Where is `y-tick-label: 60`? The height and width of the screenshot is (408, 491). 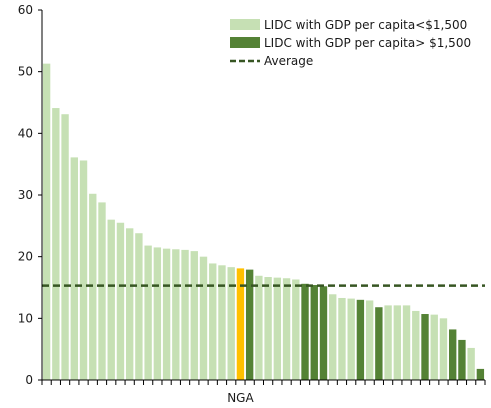 y-tick-label: 60 is located at coordinates (25, 10).